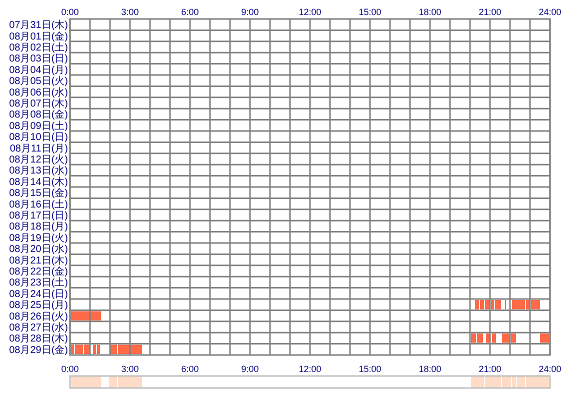  What do you see at coordinates (38, 204) in the screenshot?
I see `y-tick-label: 08月16日(土)` at bounding box center [38, 204].